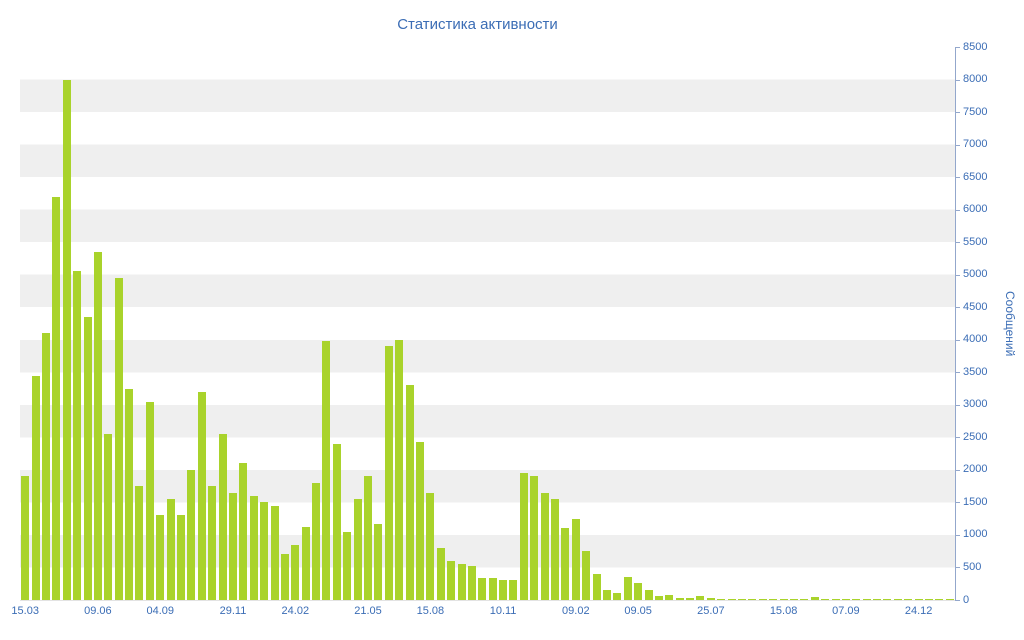 The width and height of the screenshot is (1024, 640). What do you see at coordinates (975, 436) in the screenshot?
I see `y-tick-label: 2500` at bounding box center [975, 436].